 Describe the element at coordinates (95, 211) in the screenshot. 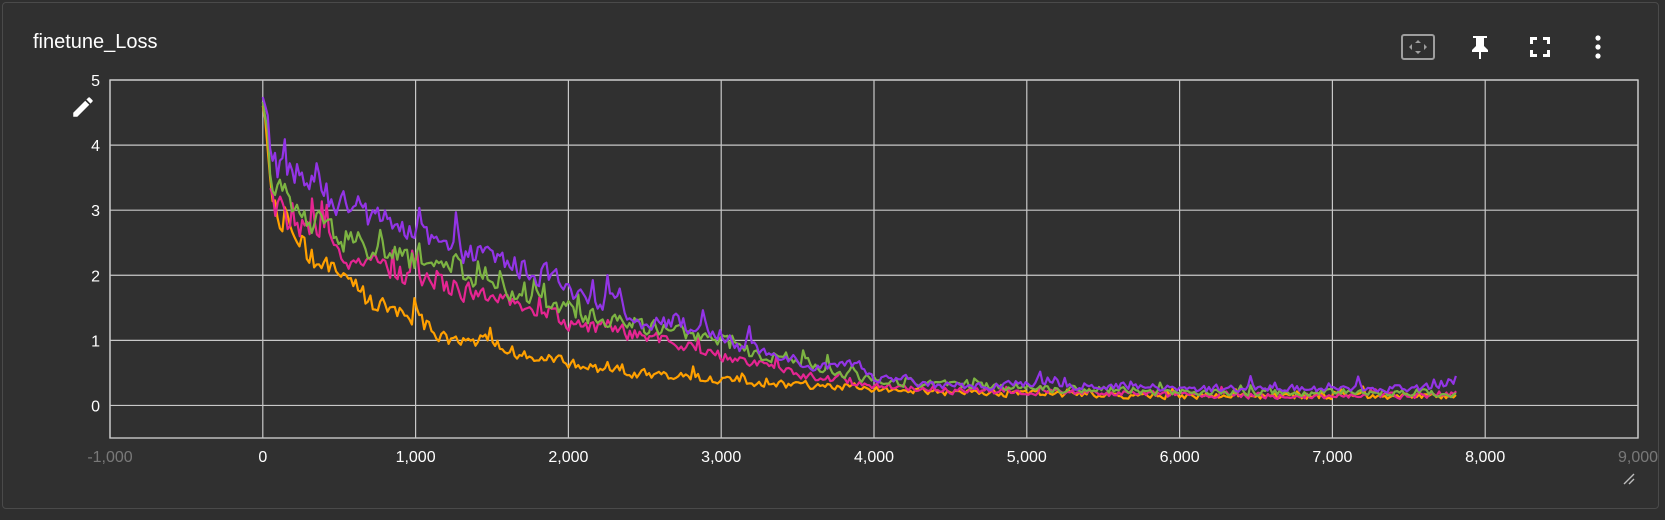

I see `y-tick-label: 3` at that location.